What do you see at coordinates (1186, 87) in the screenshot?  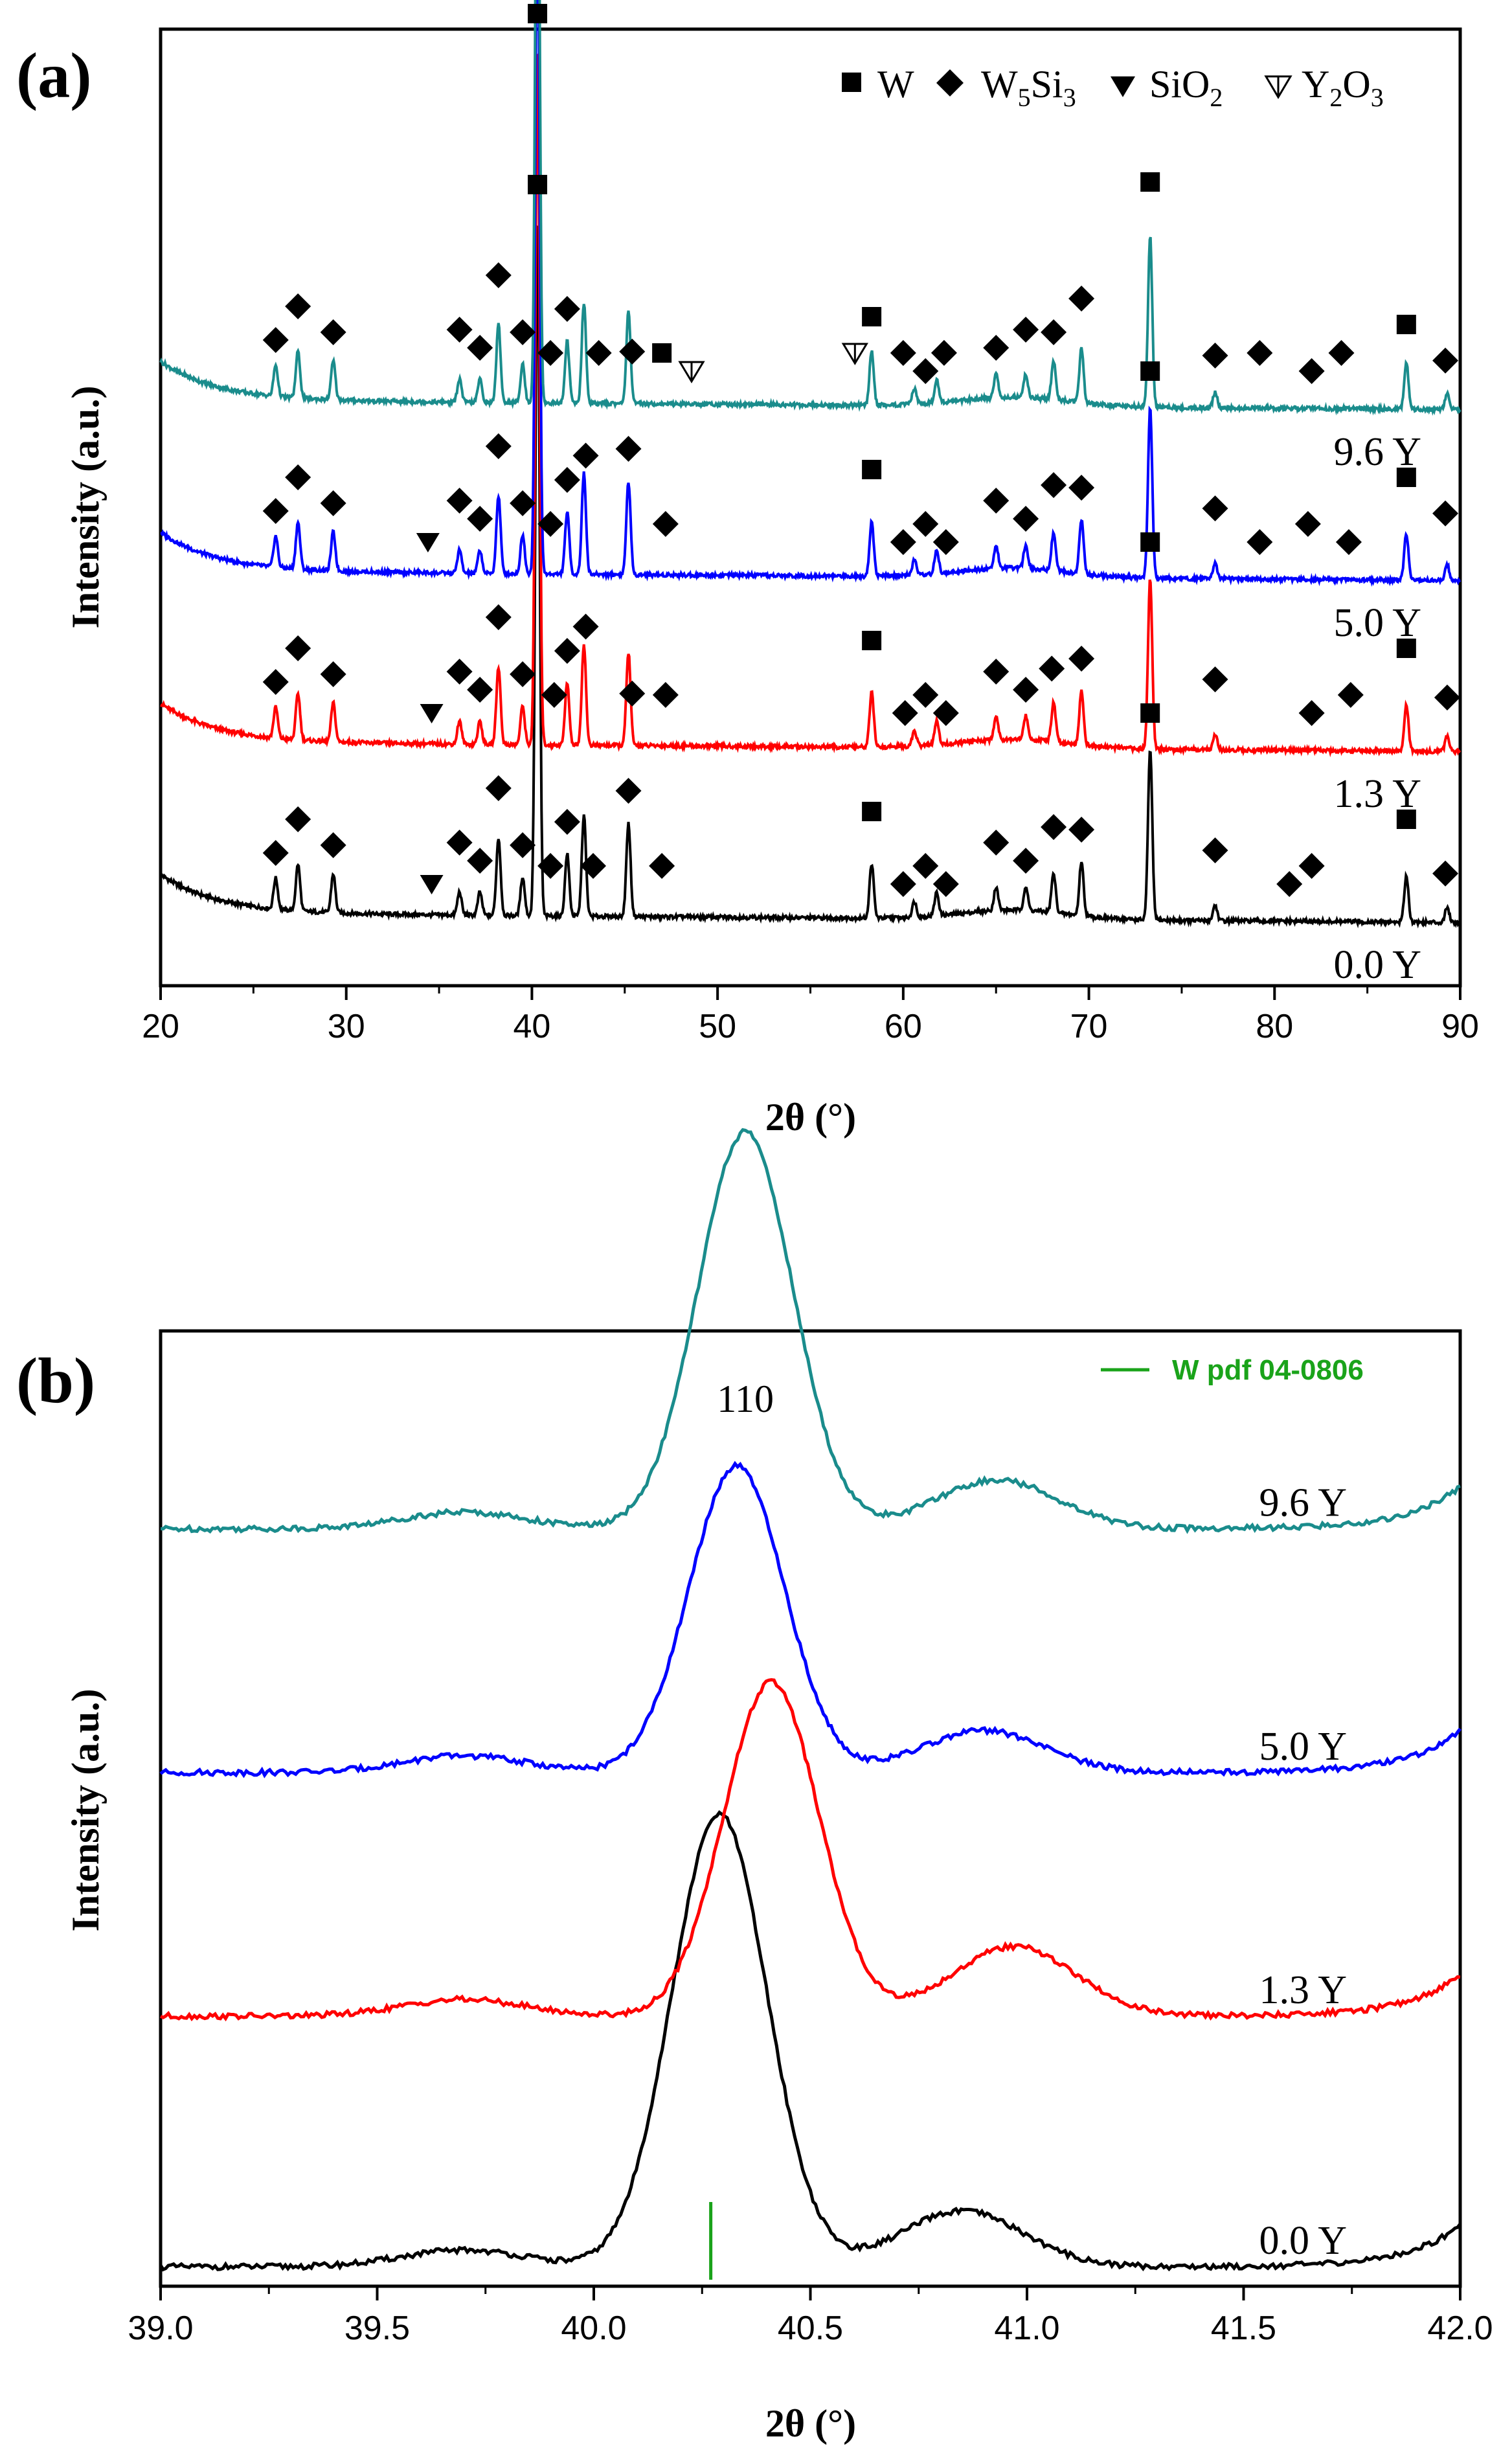 I see `legend-sio2-label: SiO2` at bounding box center [1186, 87].